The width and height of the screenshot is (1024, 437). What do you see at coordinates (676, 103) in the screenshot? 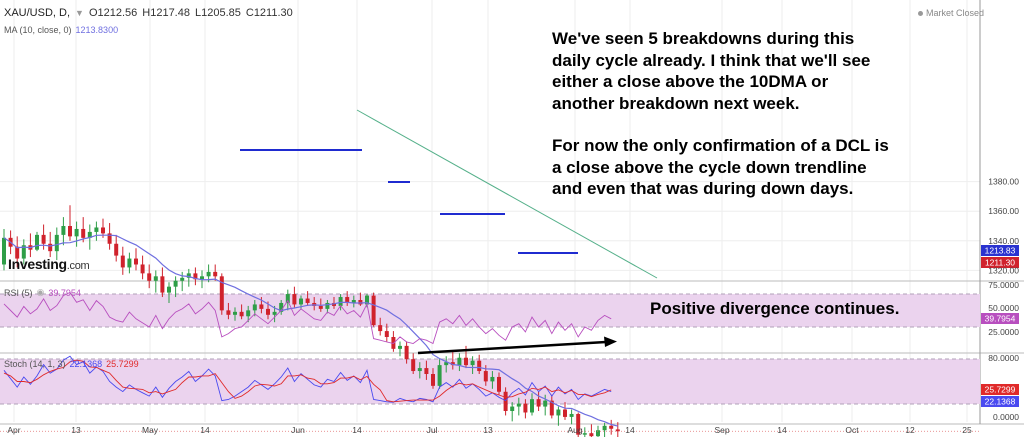
I see `commentary-line: another breakdown next week.` at bounding box center [676, 103].